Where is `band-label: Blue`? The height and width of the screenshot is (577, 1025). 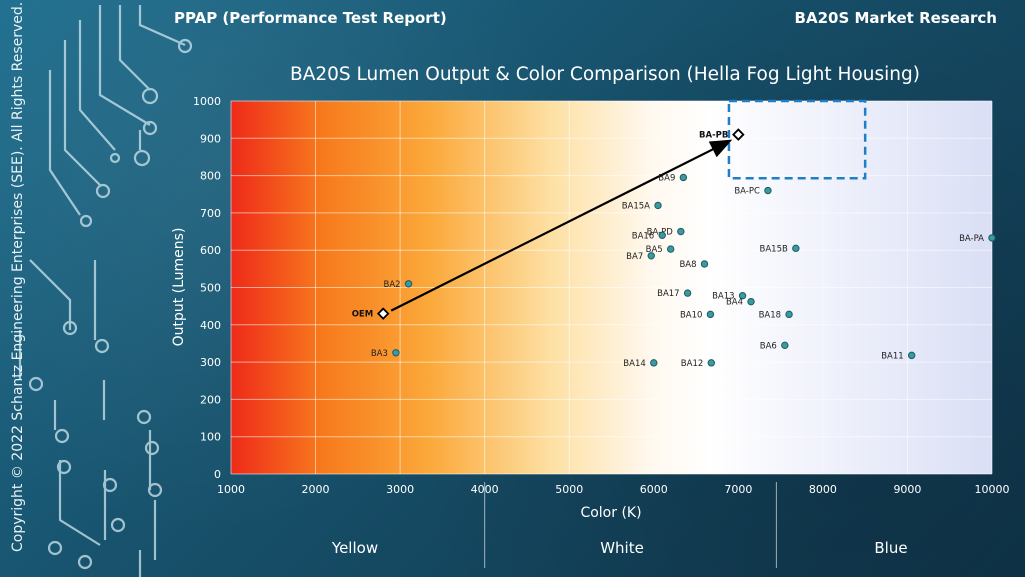
band-label: Blue is located at coordinates (890, 548).